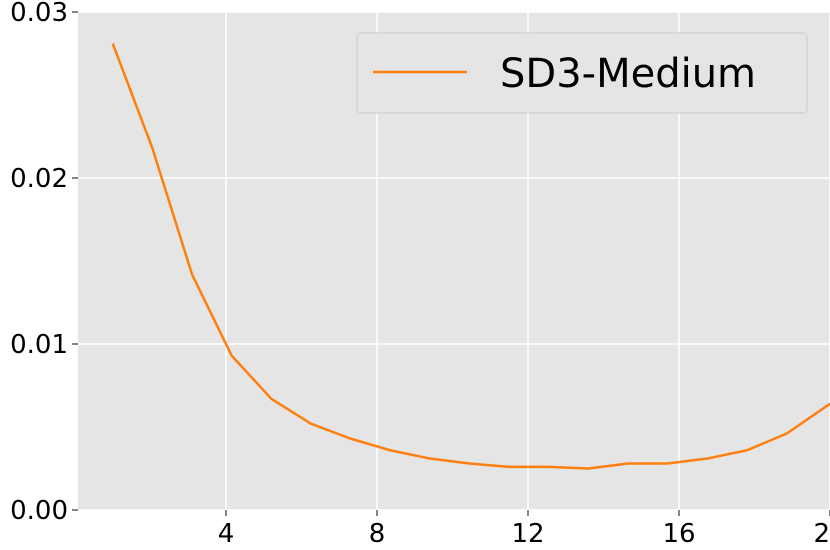 The height and width of the screenshot is (550, 830). I want to click on y-tick-label-2: 0.02, so click(39, 179).